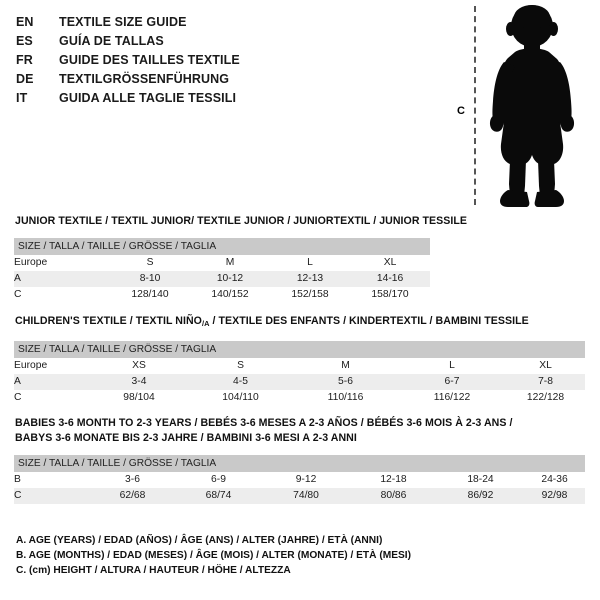  I want to click on language-row-en: EN TEXTILE SIZE GUIDE, so click(146, 22).